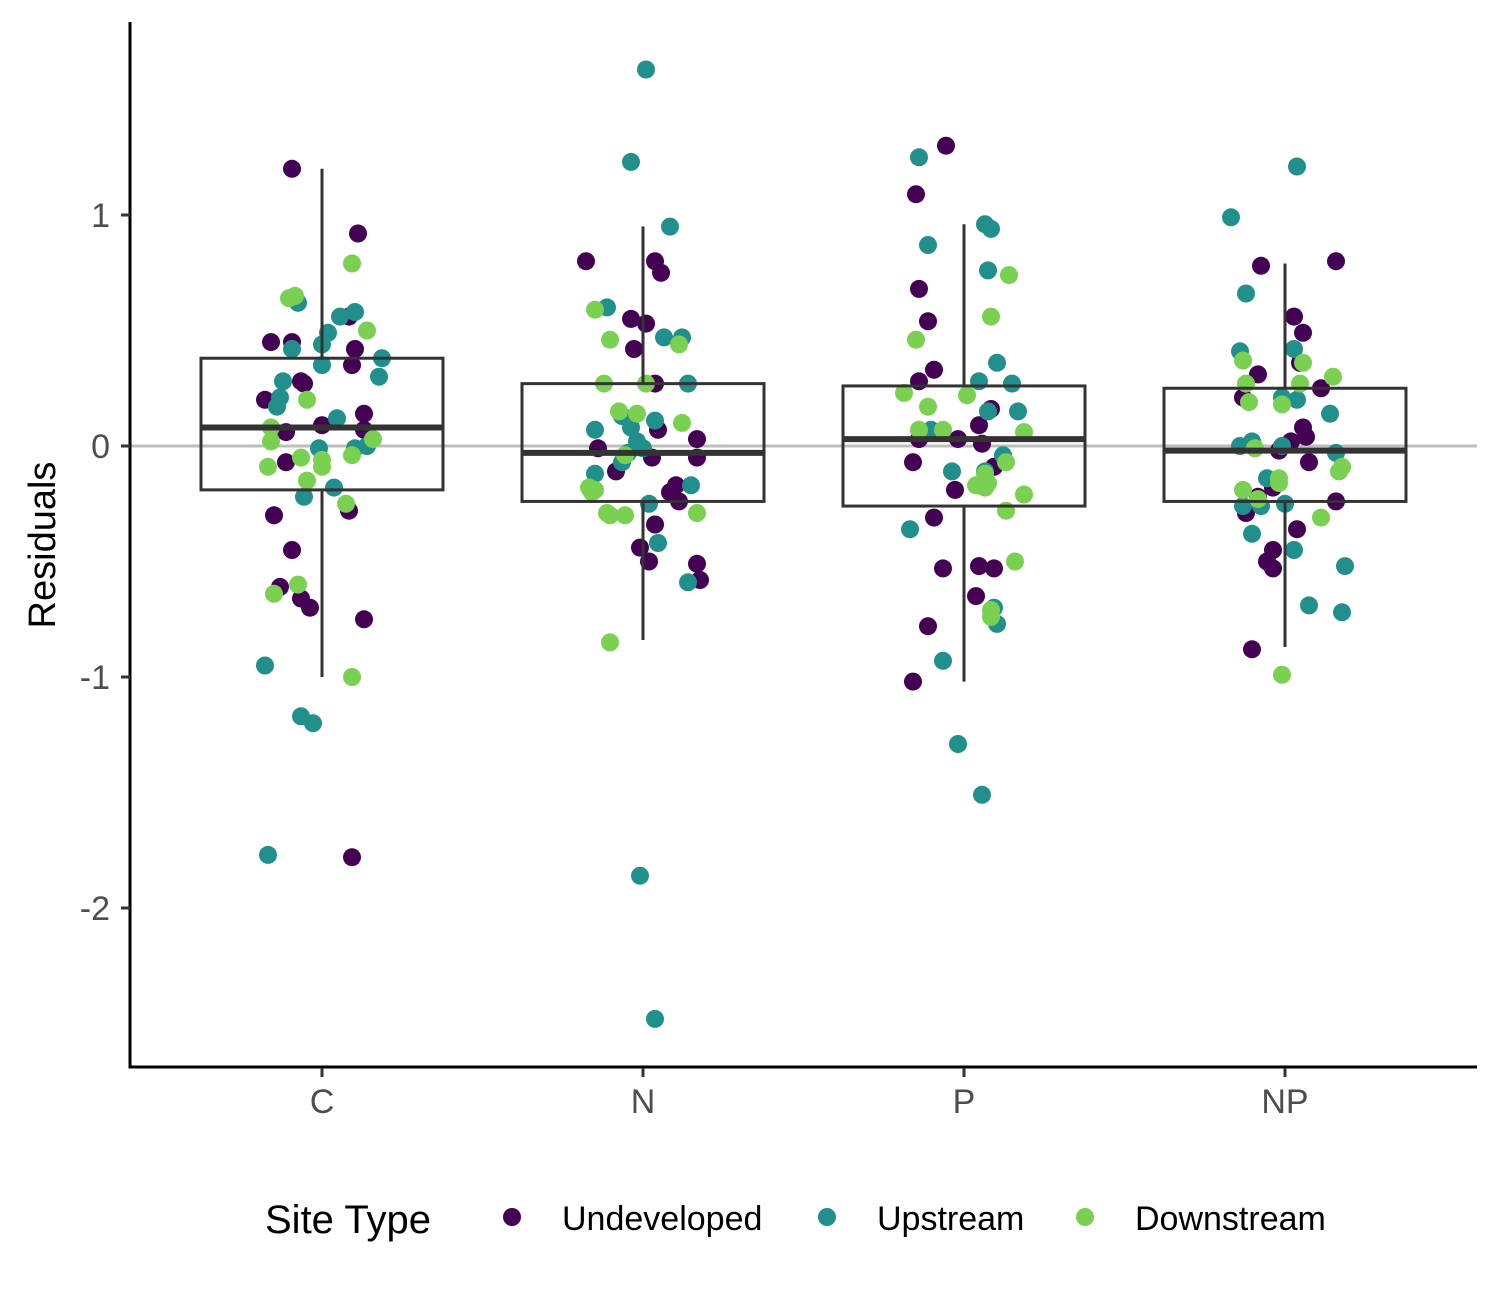 The width and height of the screenshot is (1500, 1290). Describe the element at coordinates (100, 447) in the screenshot. I see `y-tick-label: 0` at that location.